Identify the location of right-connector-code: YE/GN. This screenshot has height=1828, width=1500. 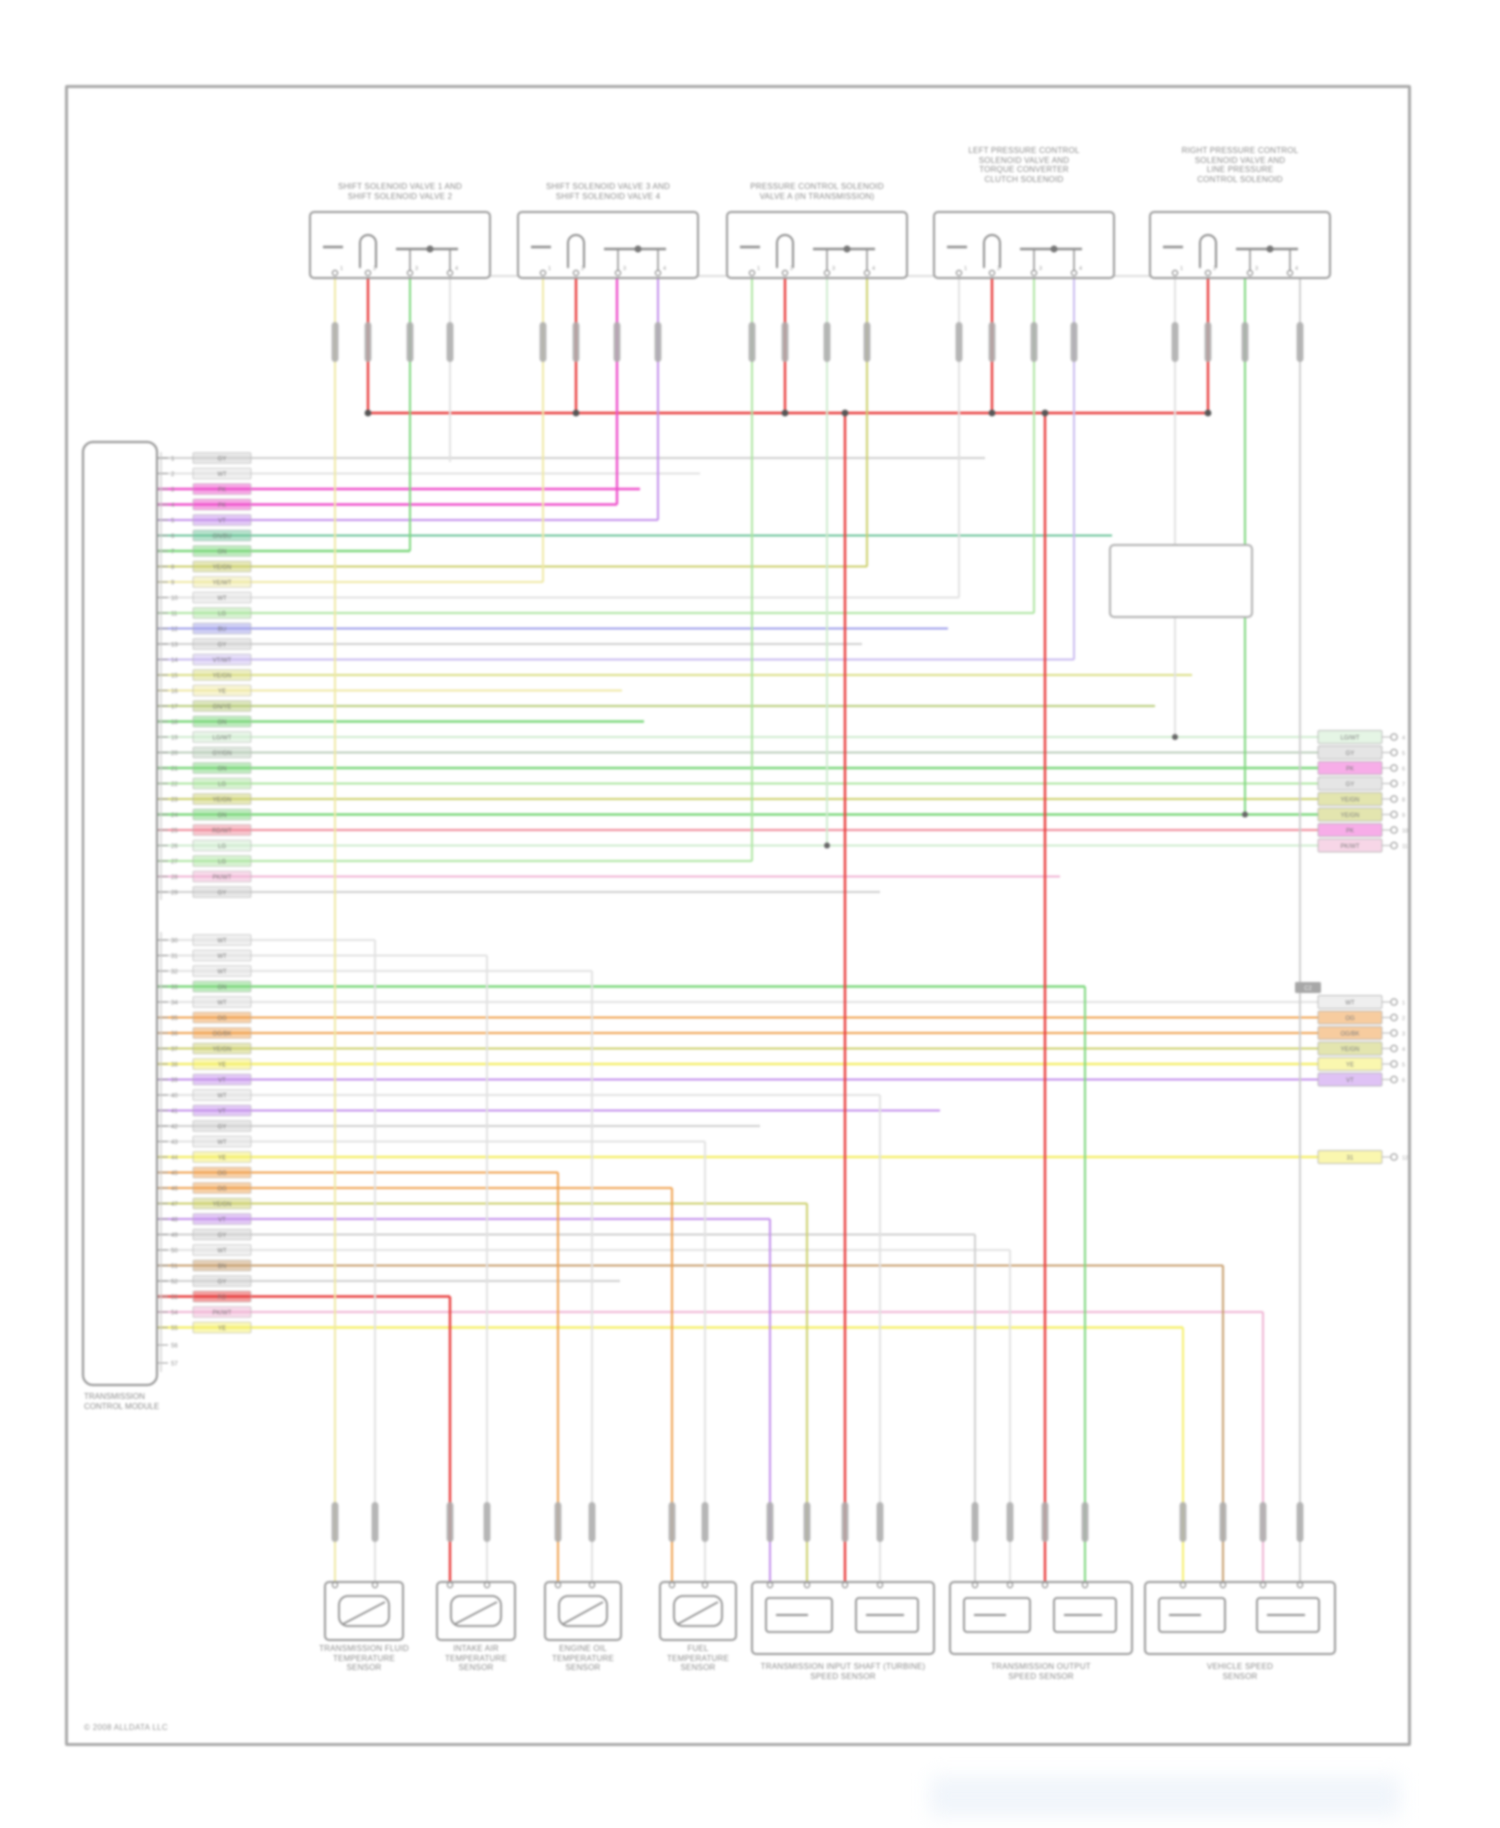
(1350, 816).